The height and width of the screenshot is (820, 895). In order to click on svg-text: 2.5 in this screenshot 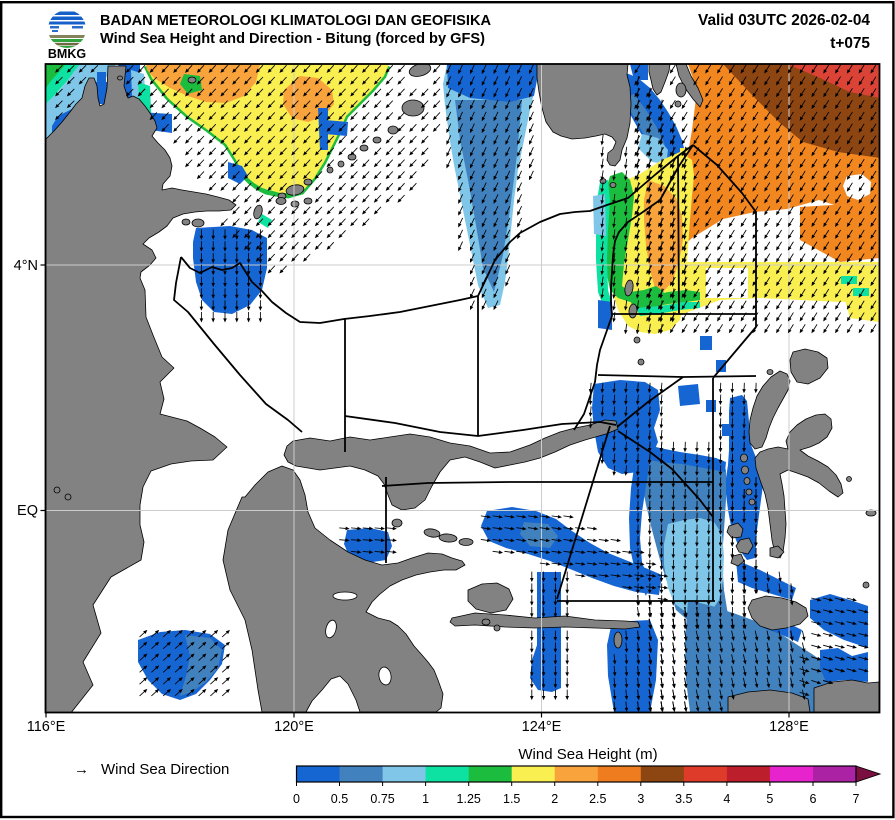, I will do `click(597, 799)`.